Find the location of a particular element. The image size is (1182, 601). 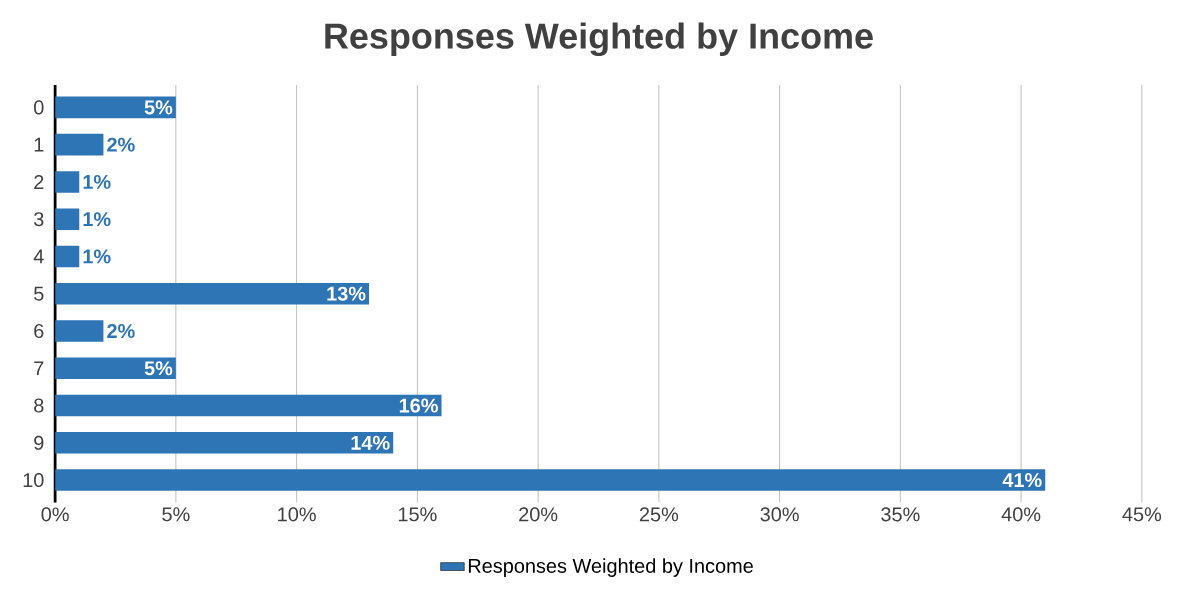

y-tick-label: 8 is located at coordinates (39, 405).